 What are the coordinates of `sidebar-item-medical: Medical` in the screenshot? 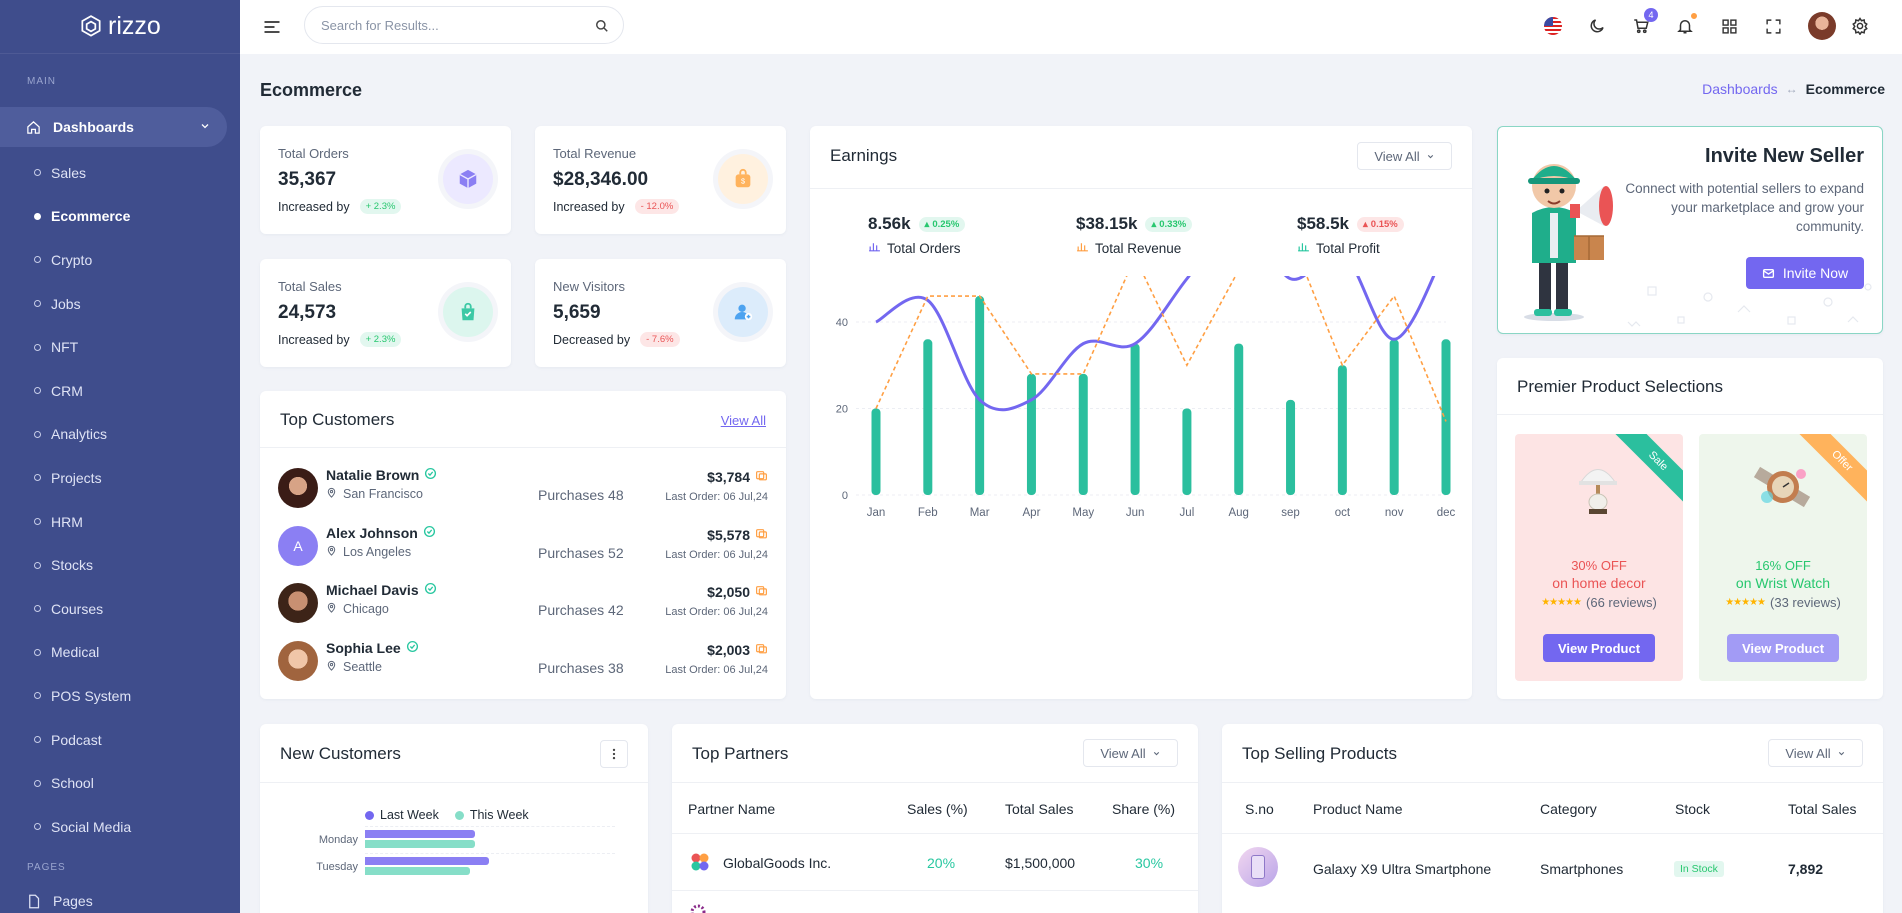 It's located at (120, 653).